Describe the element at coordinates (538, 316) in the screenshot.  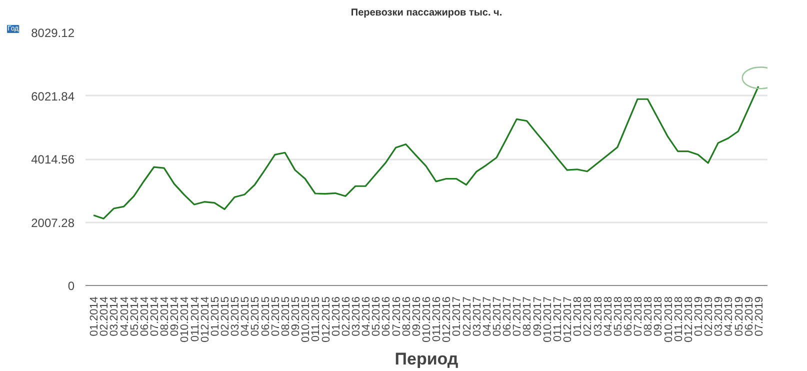
I see `x-tick-label: 09.2017` at that location.